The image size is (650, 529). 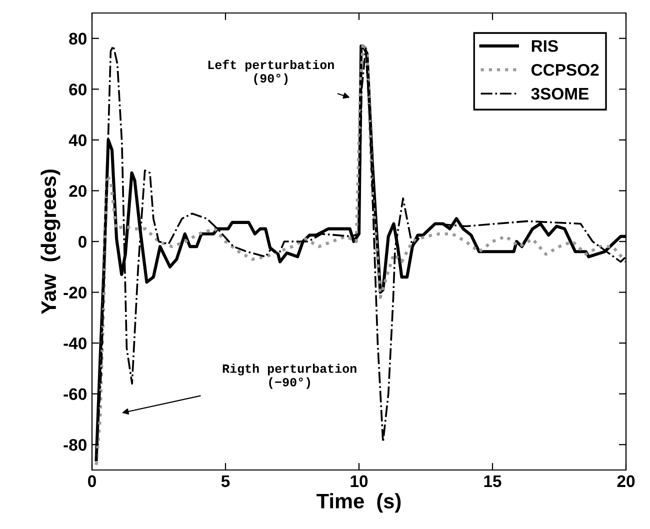 What do you see at coordinates (75, 445) in the screenshot?
I see `y-tick-label: -80` at bounding box center [75, 445].